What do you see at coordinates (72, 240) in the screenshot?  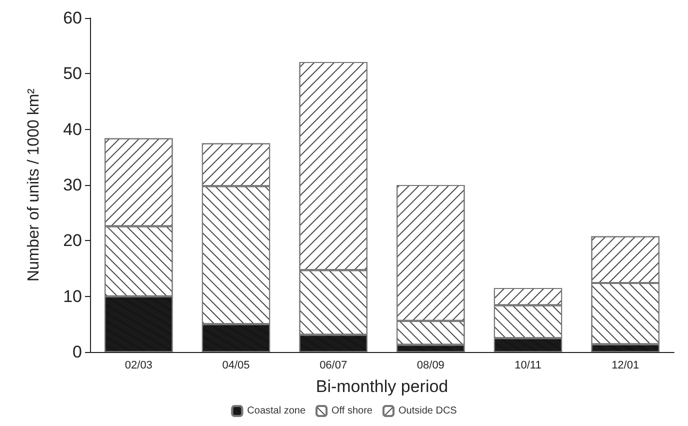 I see `y-tick-label: 20` at bounding box center [72, 240].